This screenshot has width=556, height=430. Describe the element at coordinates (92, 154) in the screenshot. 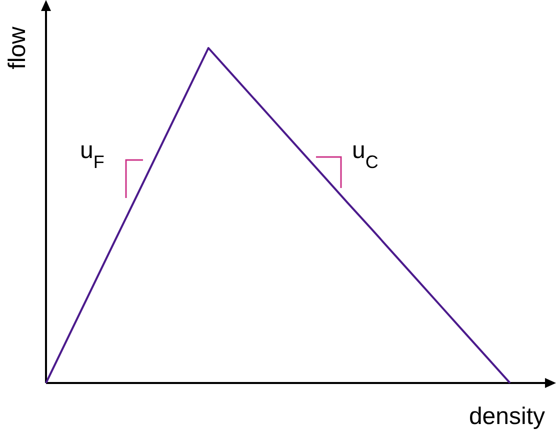

I see `annotation: u$_{F}$` at that location.